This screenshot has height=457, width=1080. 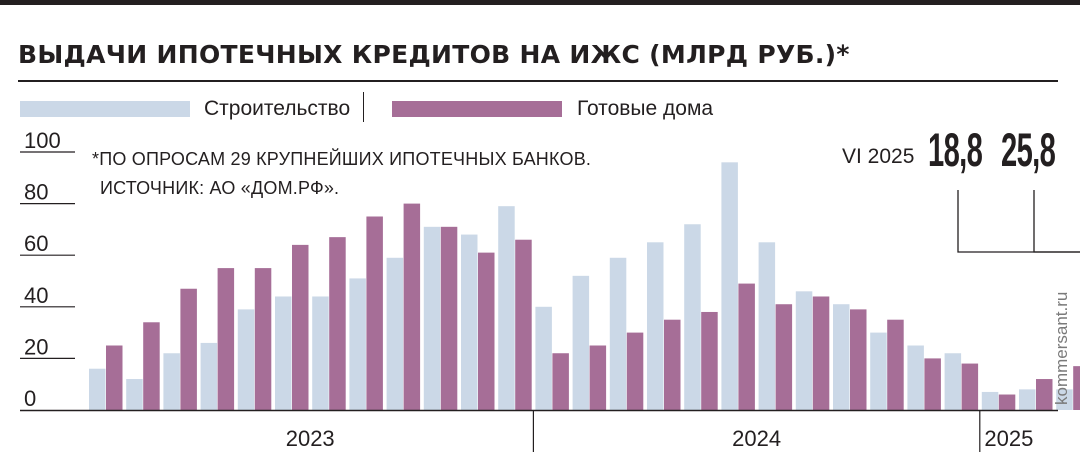 I want to click on top-border, so click(x=540, y=2).